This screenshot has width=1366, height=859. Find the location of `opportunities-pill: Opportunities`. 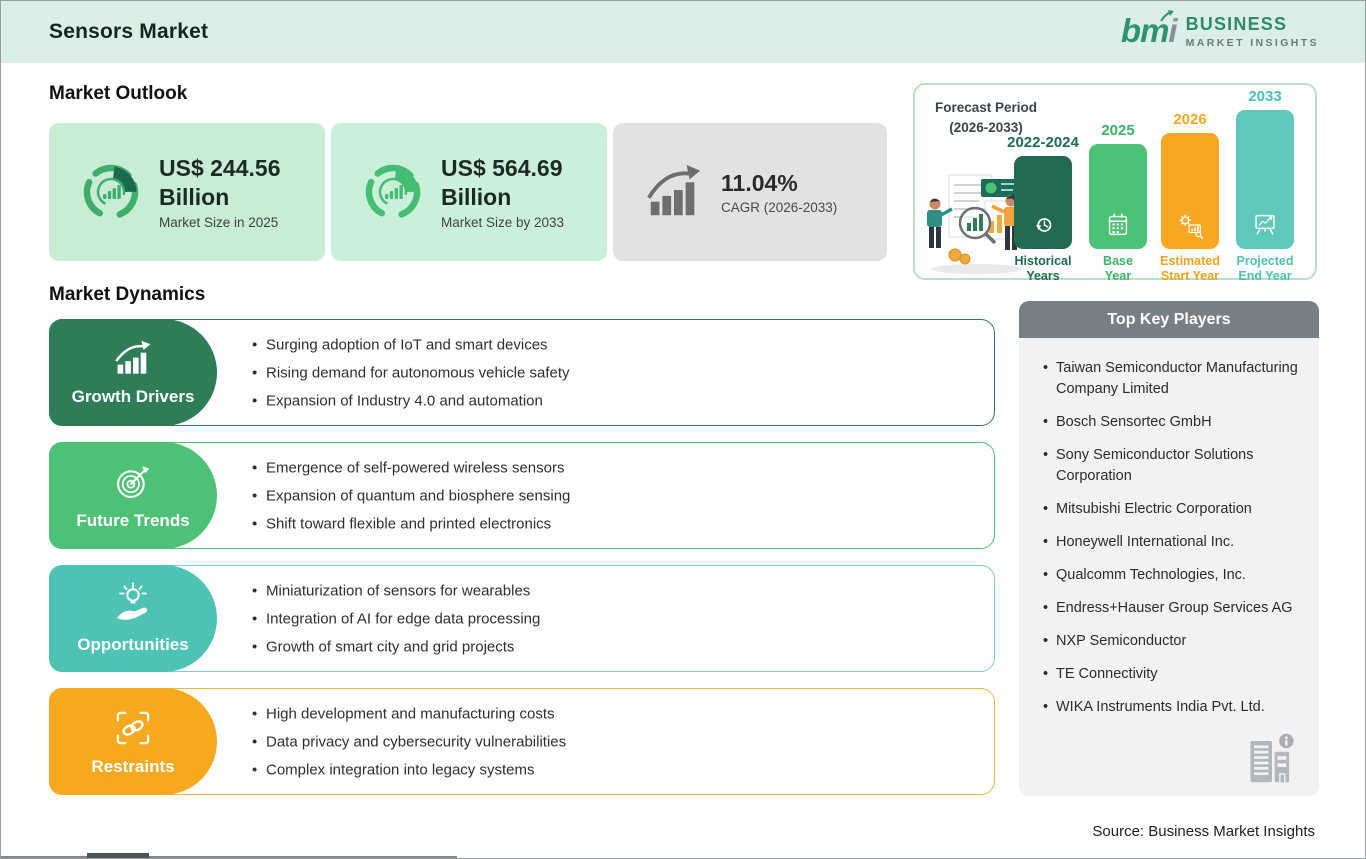

opportunities-pill: Opportunities is located at coordinates (133, 618).